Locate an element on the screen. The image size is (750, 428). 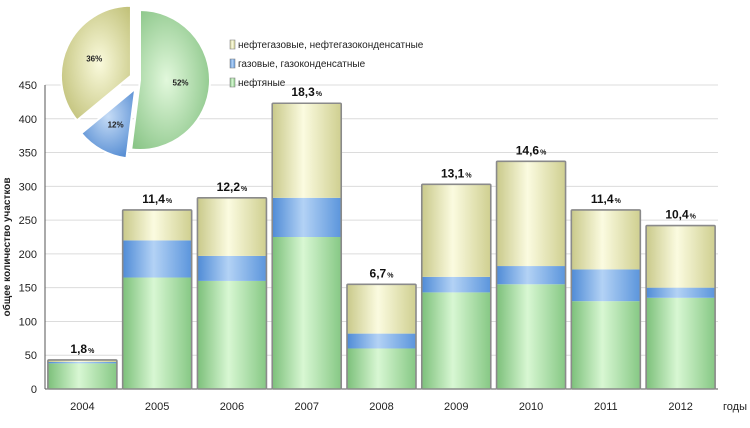
bar-percent-label: 13,1% is located at coordinates (456, 173).